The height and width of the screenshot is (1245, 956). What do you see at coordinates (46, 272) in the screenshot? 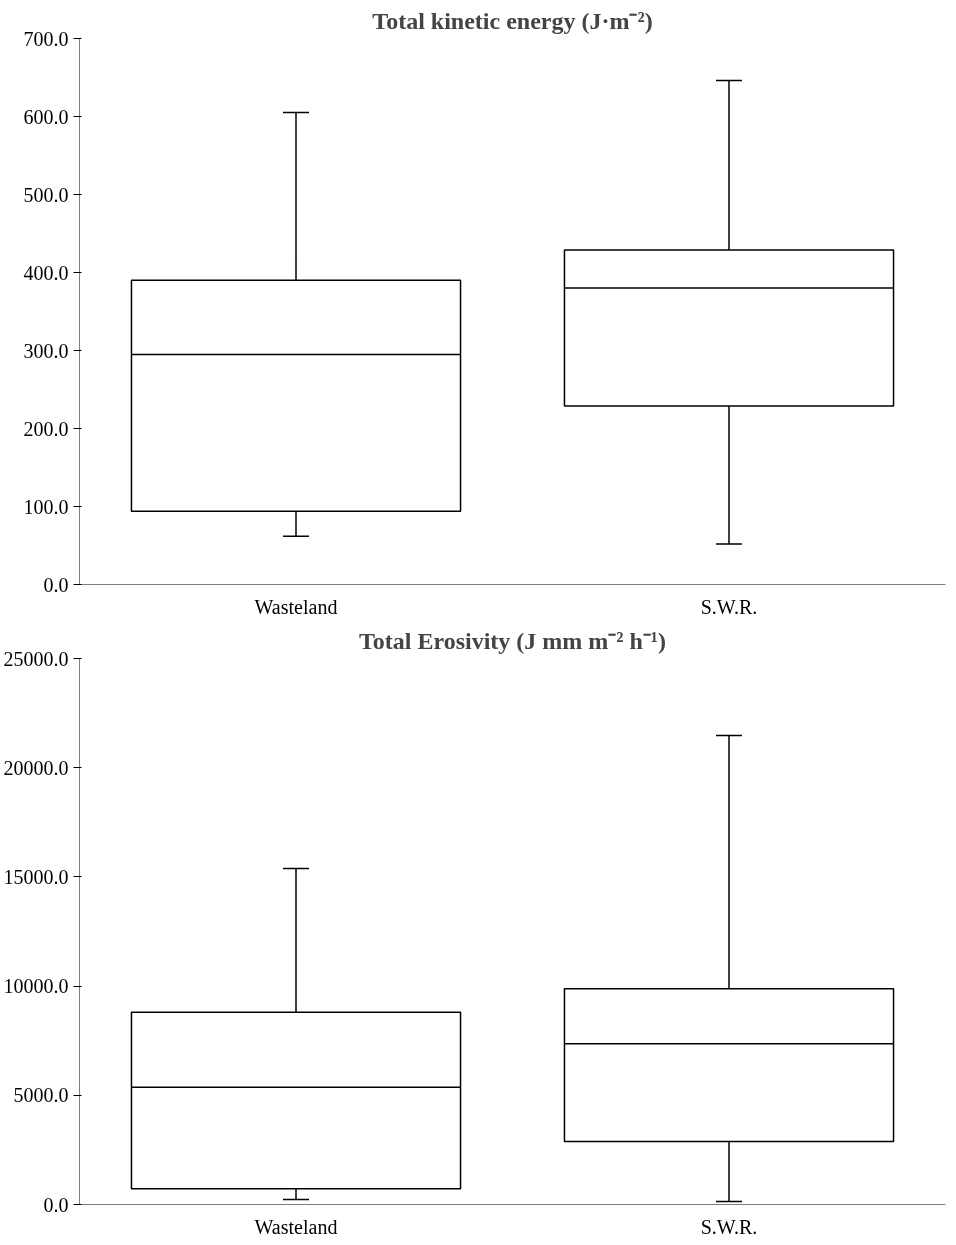
I see `y-tick-label: 400.0` at bounding box center [46, 272].